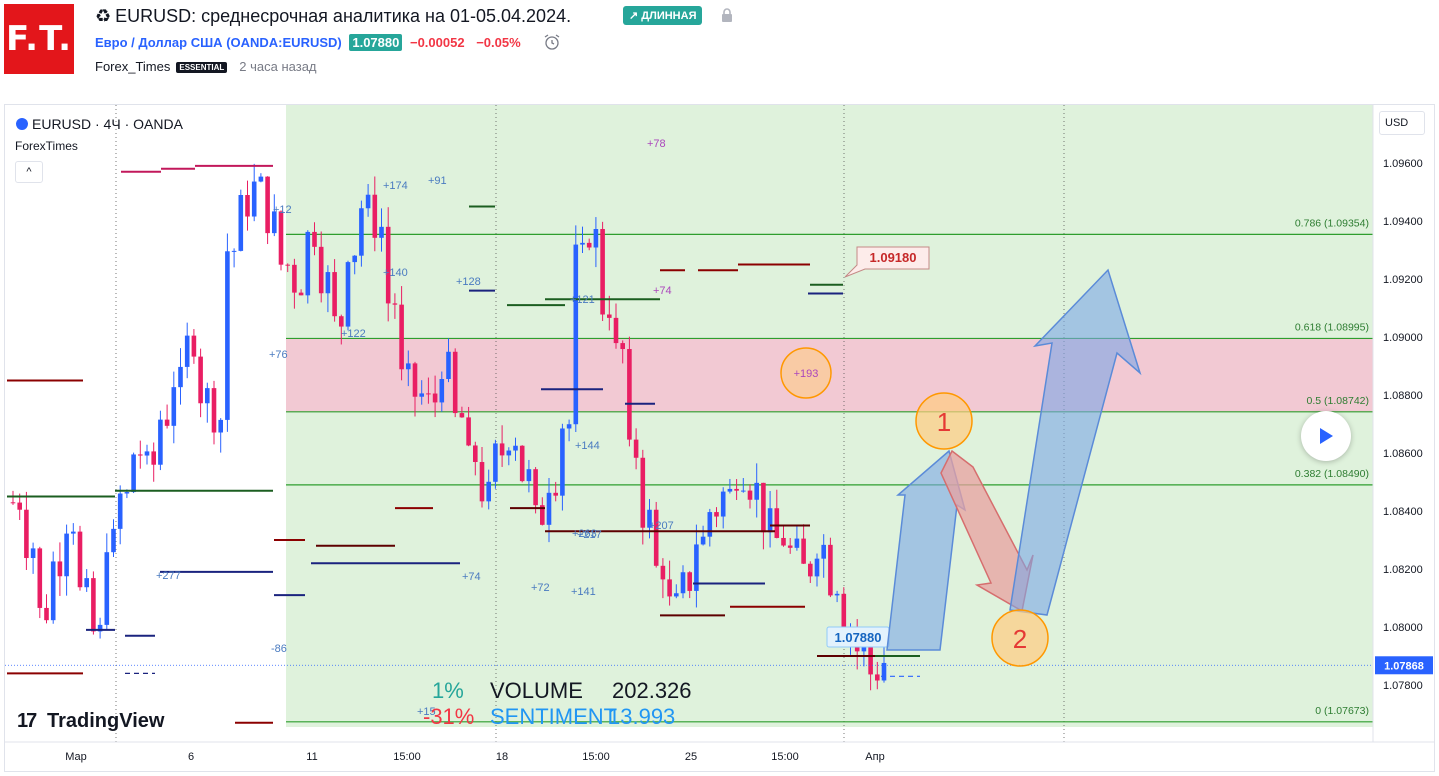 Image resolution: width=1439 pixels, height=776 pixels. Describe the element at coordinates (471, 577) in the screenshot. I see `annotation-label-17: +74` at that location.